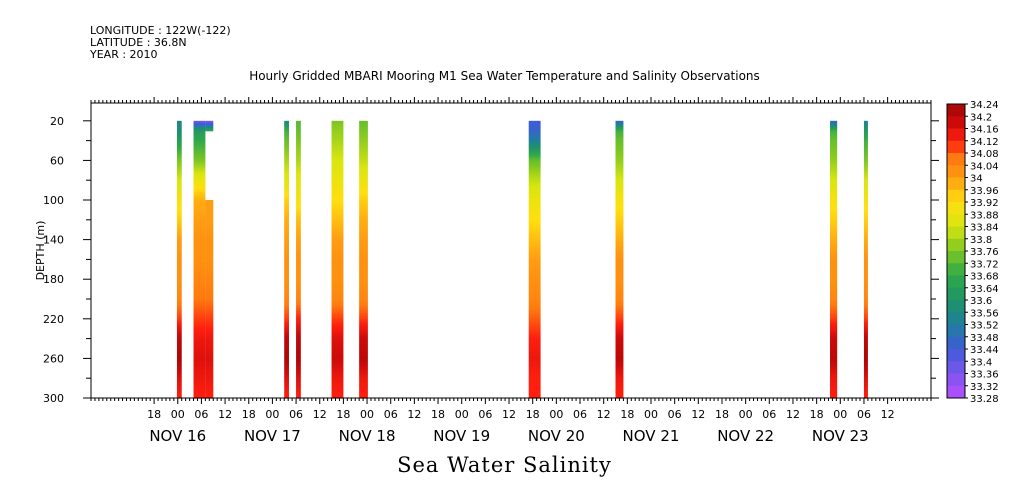  Describe the element at coordinates (556, 436) in the screenshot. I see `date-label: NOV 20` at that location.